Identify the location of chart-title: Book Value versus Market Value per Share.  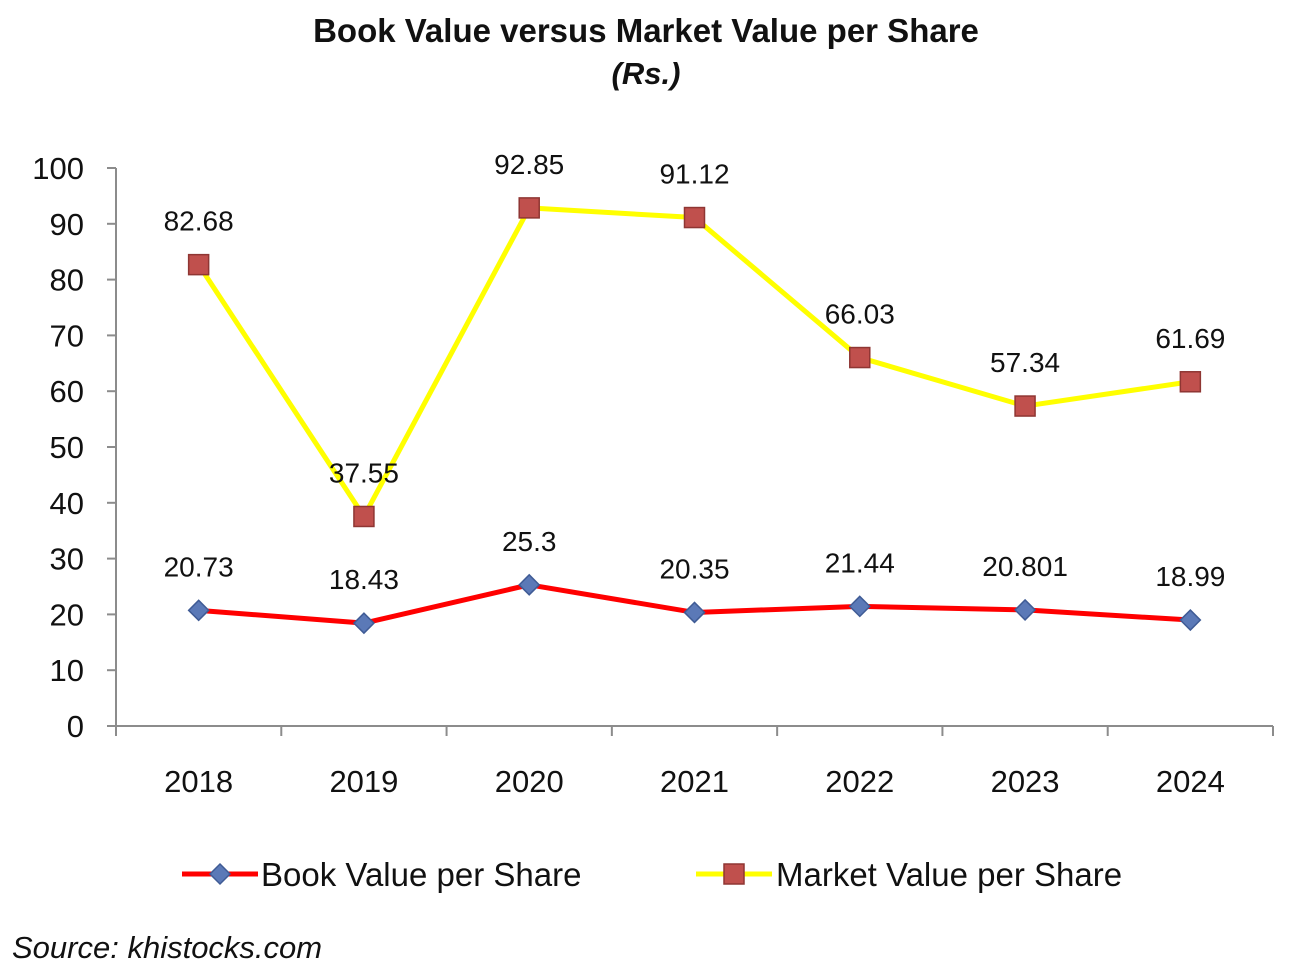
(646, 30).